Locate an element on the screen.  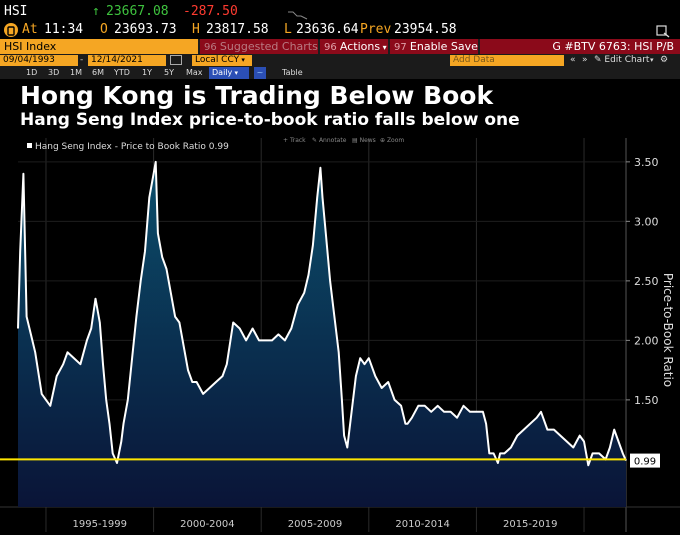
page-title: Hong Kong is Trading Below Book is located at coordinates (257, 95).